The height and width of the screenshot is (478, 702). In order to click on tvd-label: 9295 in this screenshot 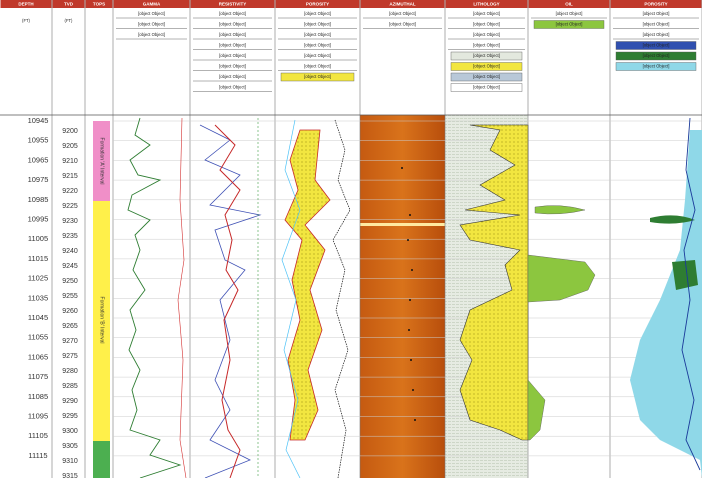, I will do `click(70, 416)`.